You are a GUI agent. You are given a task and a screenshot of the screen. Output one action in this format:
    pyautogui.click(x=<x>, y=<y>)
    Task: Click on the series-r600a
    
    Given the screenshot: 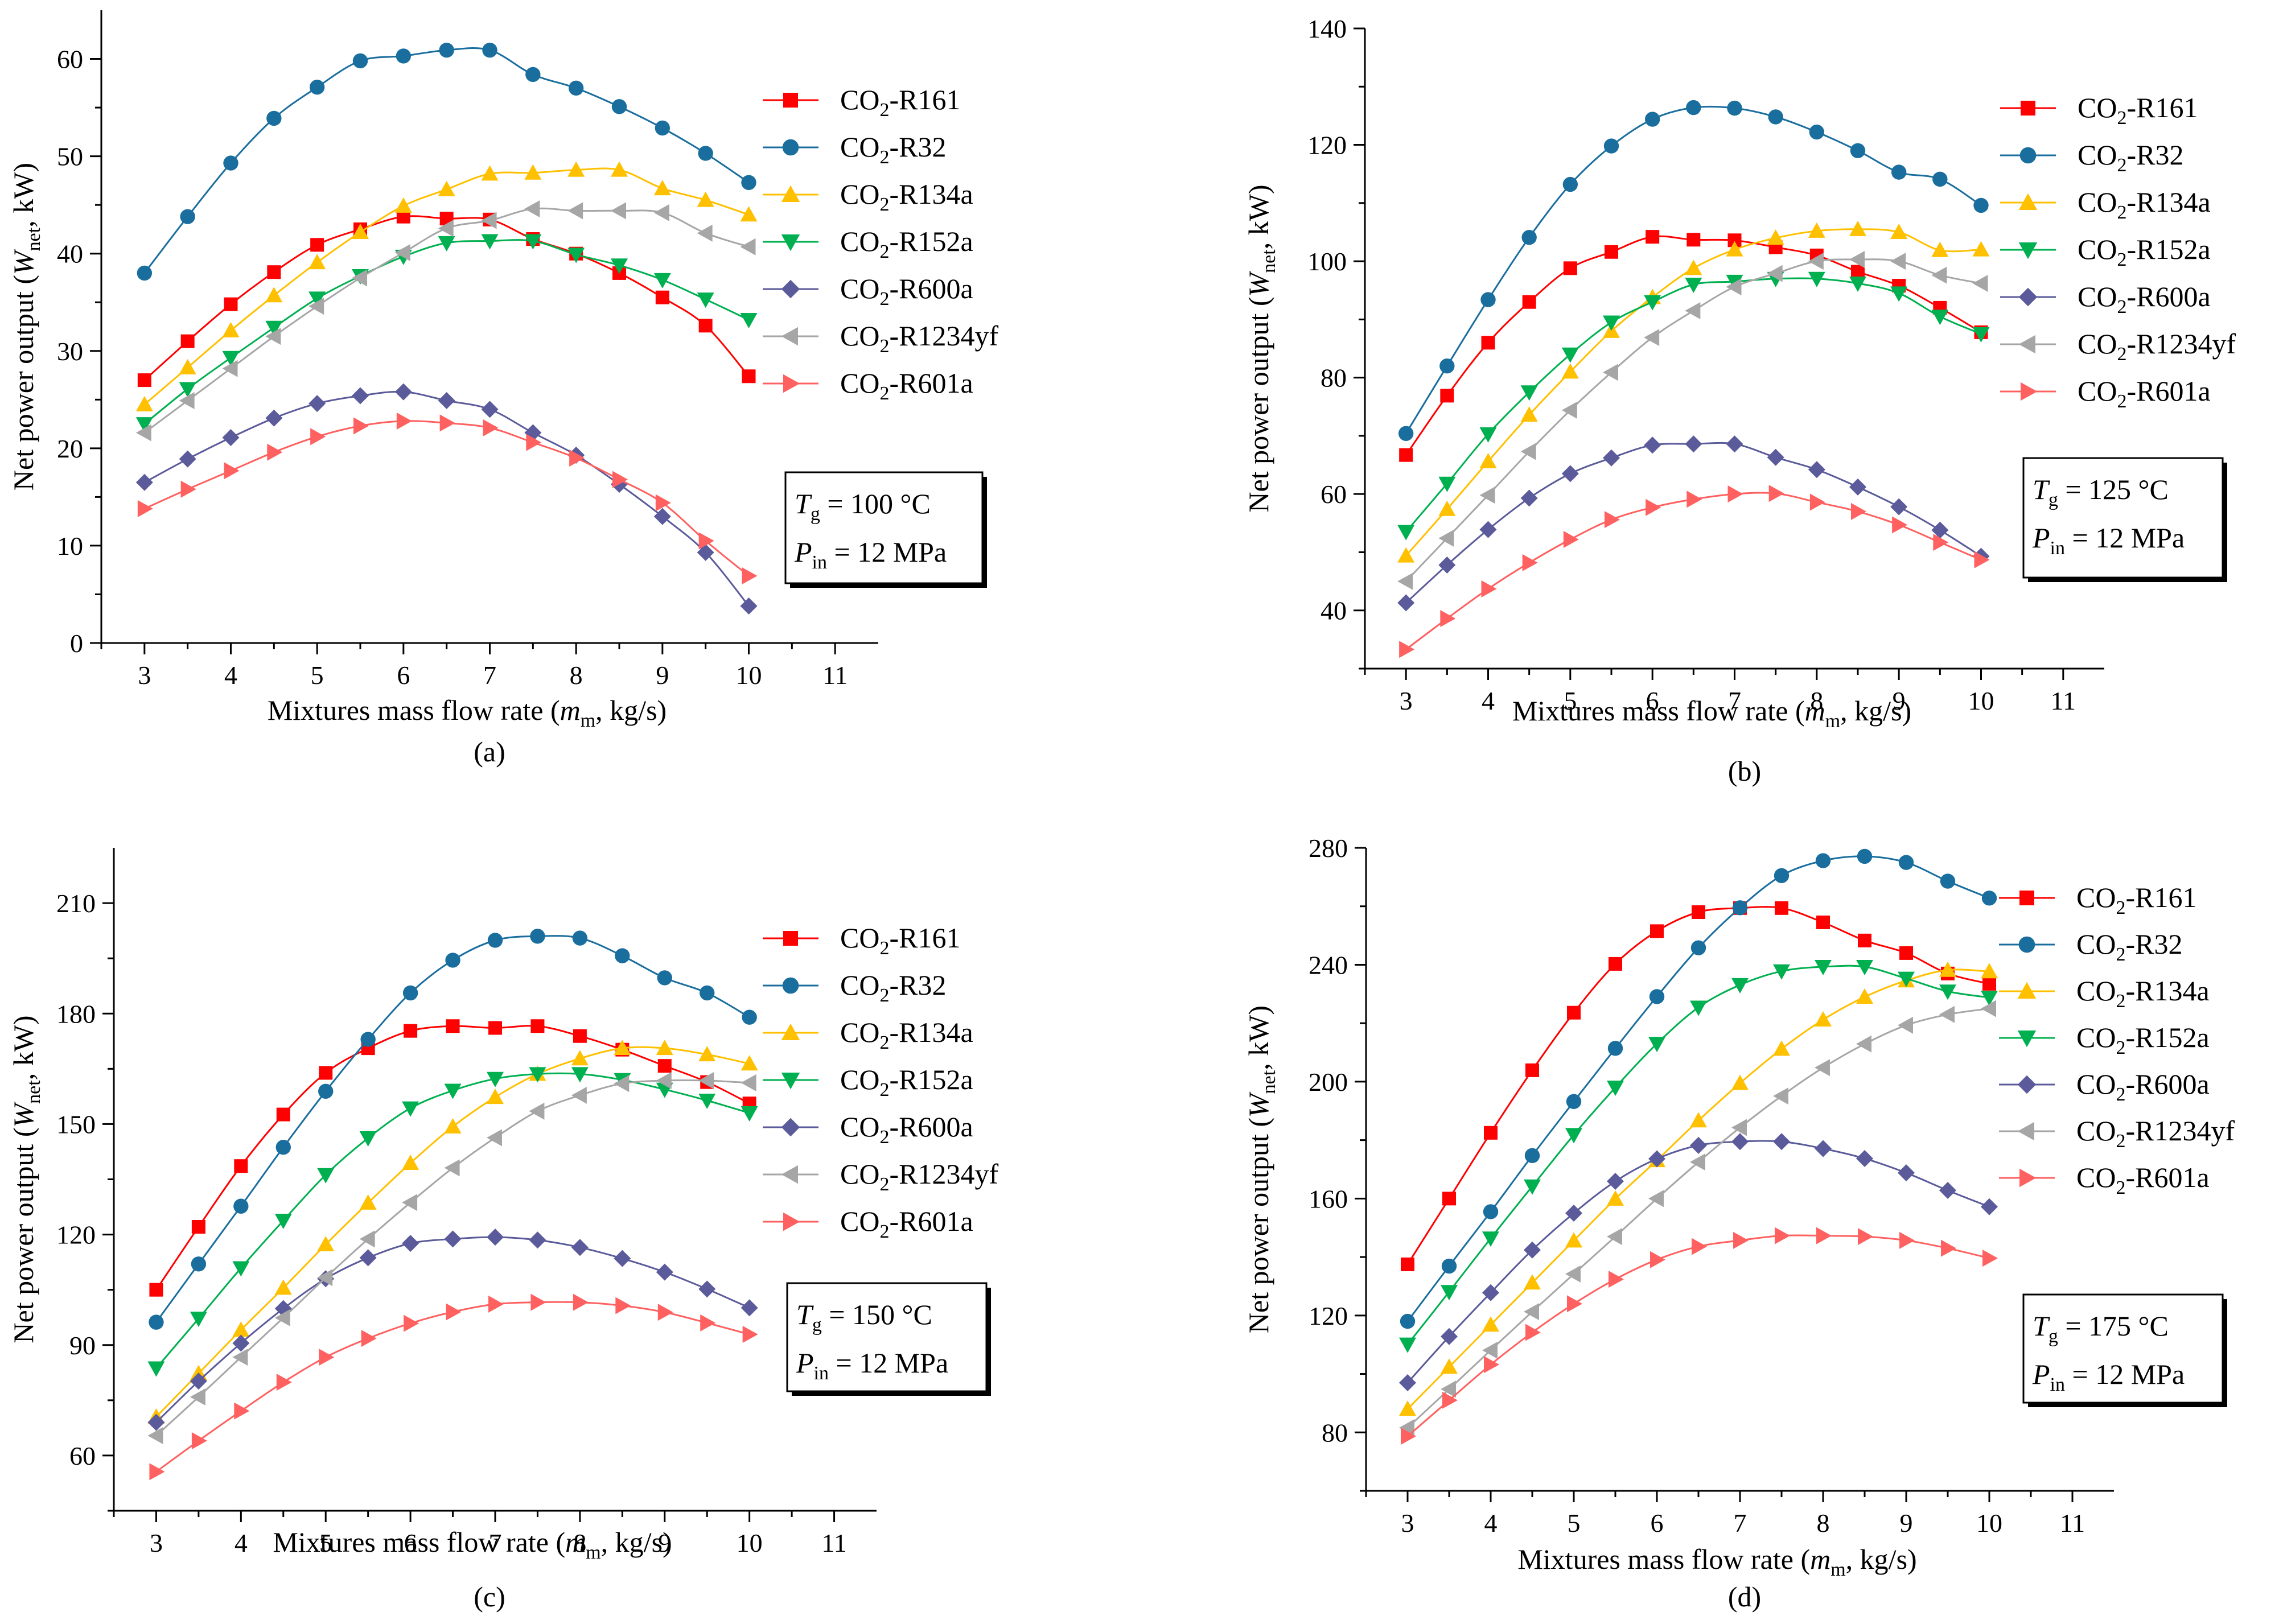 What is the action you would take?
    pyautogui.click(x=1694, y=523)
    